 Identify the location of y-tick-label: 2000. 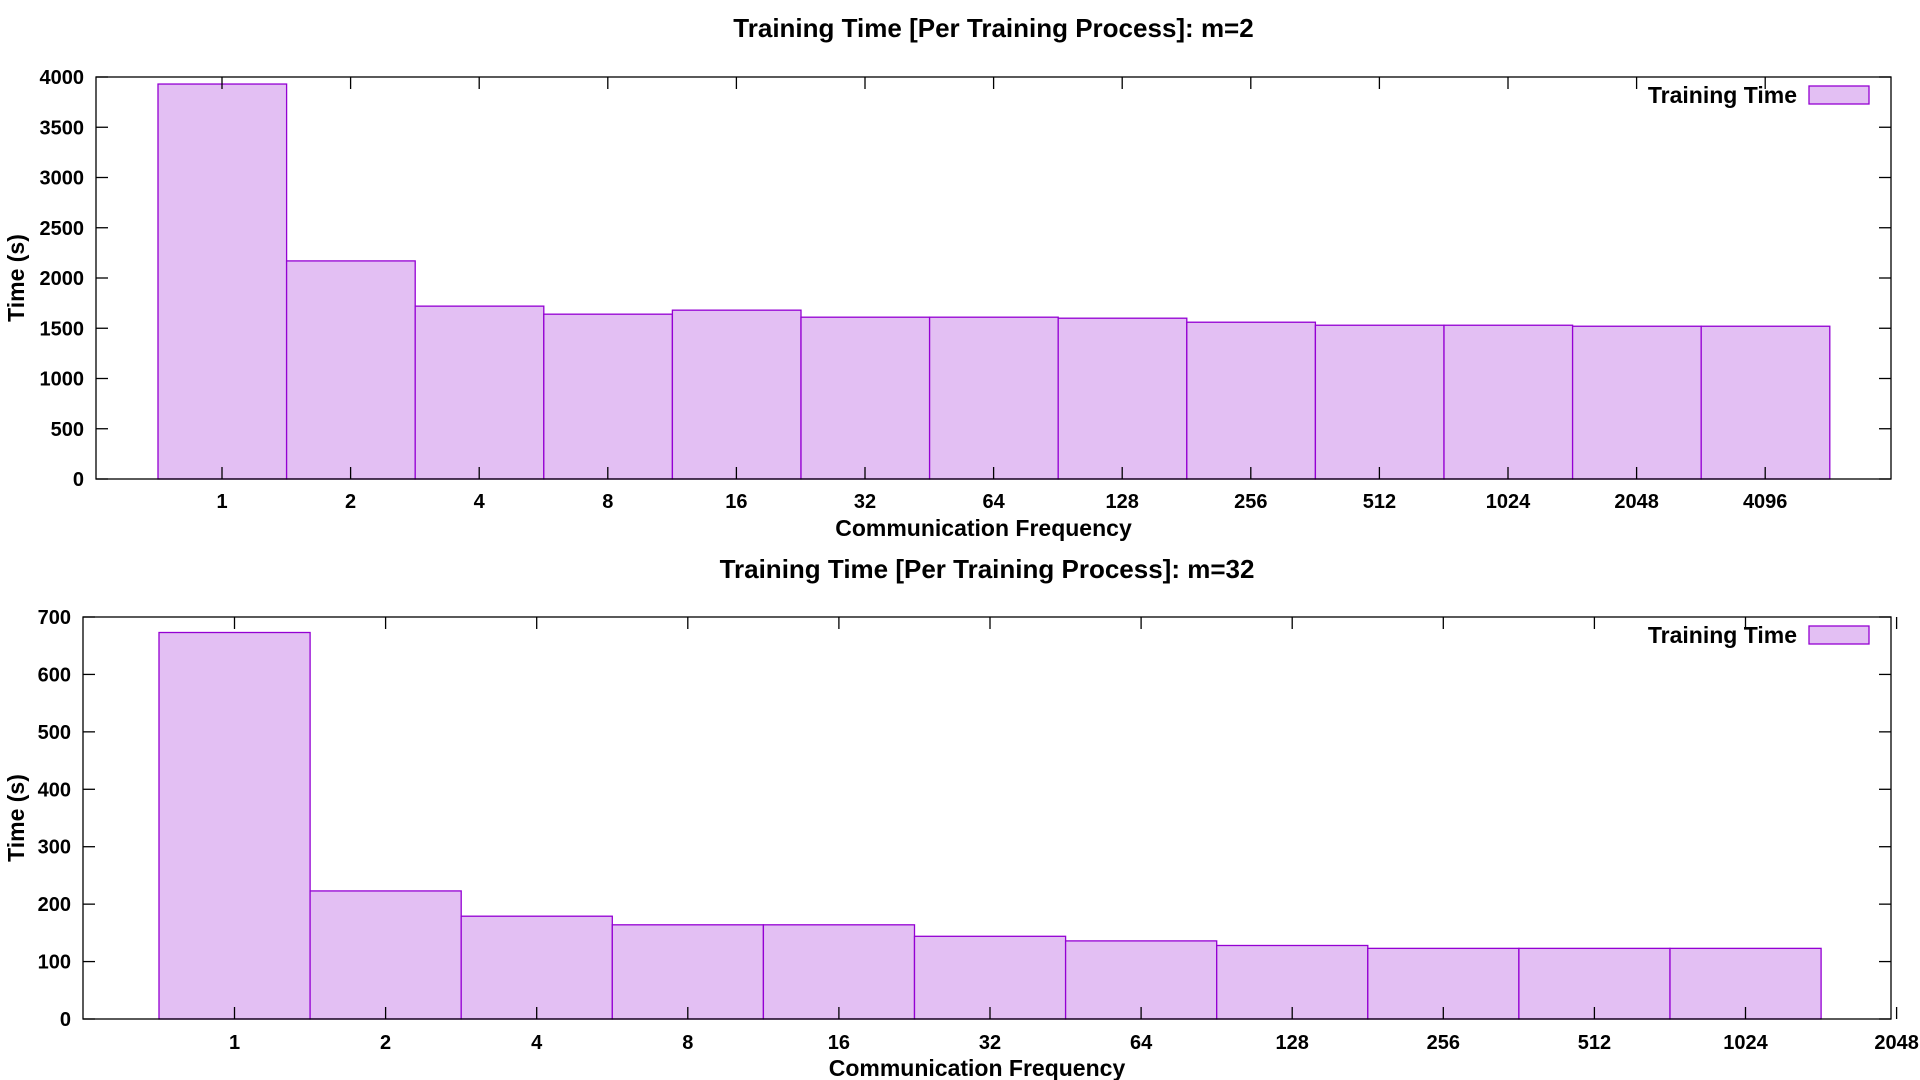
(62, 279).